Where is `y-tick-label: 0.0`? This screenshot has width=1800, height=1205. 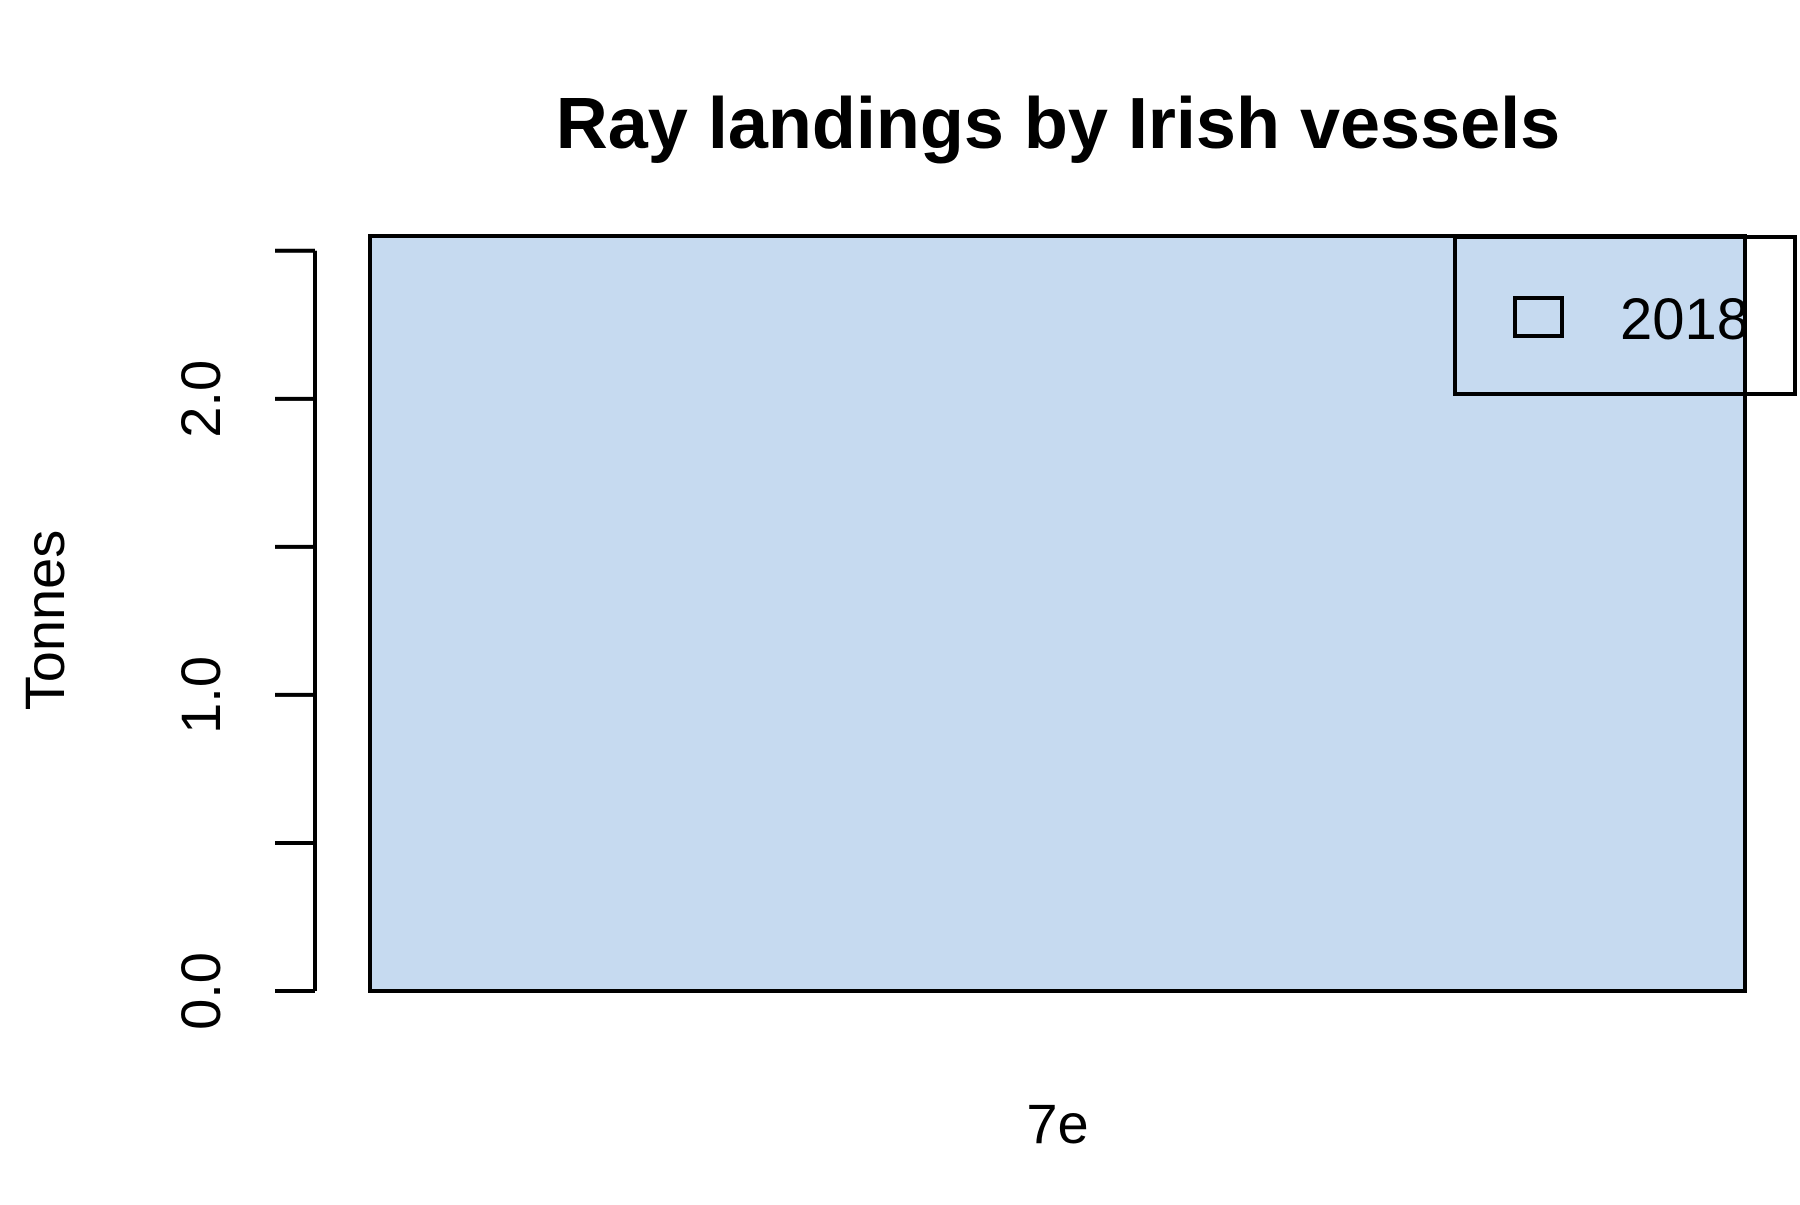
y-tick-label: 0.0 is located at coordinates (200, 991).